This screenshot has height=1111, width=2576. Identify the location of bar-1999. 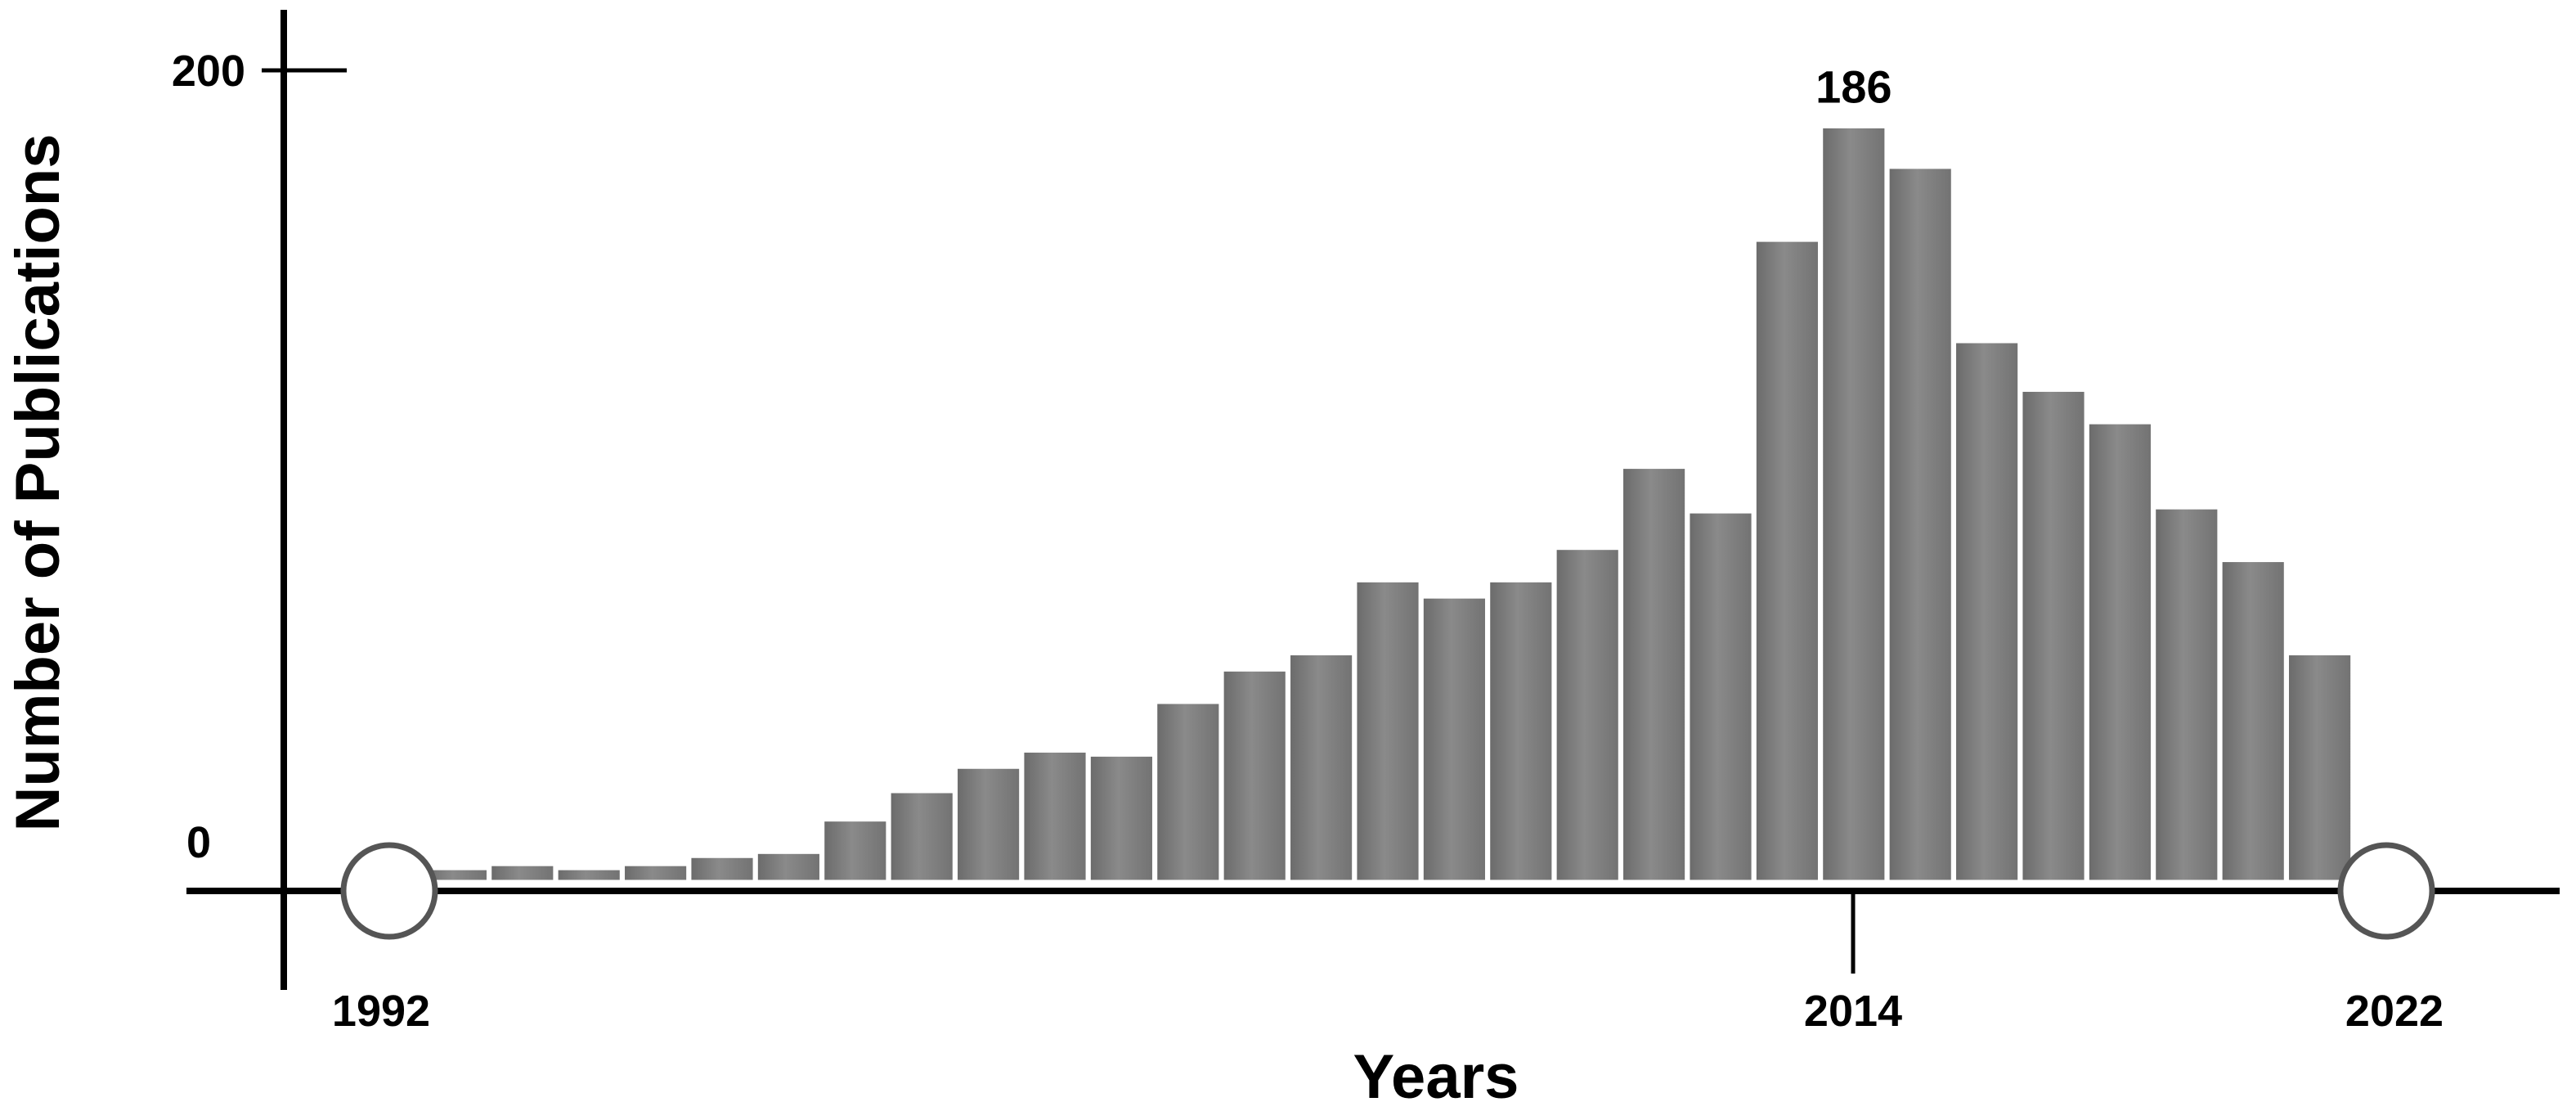
(855, 851).